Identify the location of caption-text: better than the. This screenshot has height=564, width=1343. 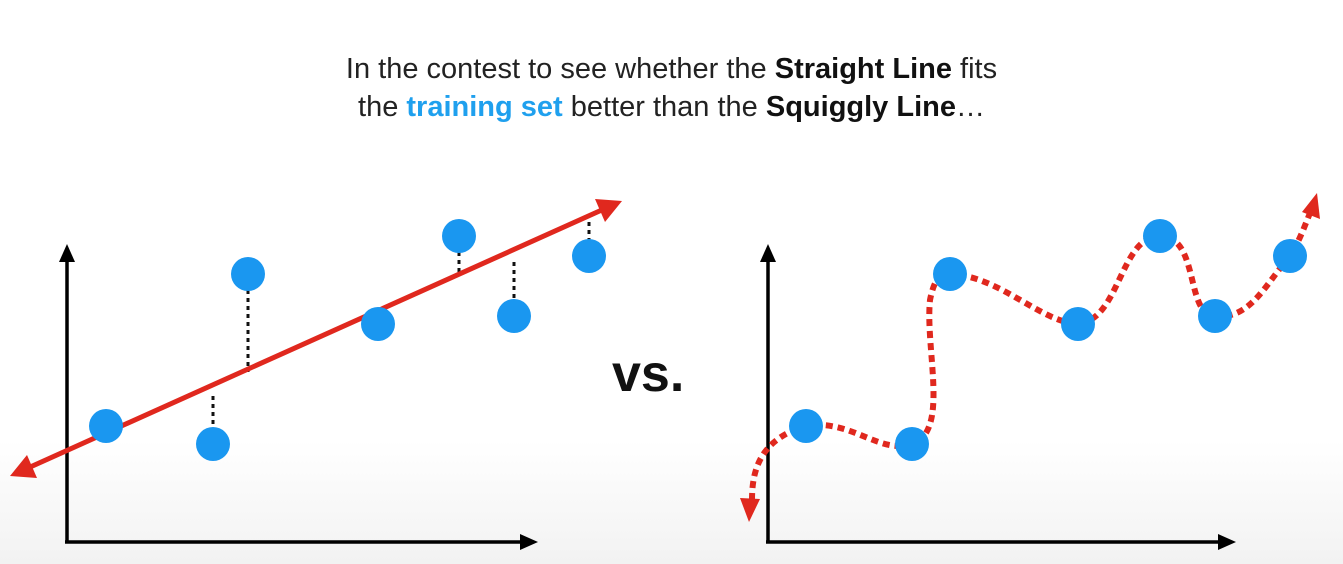
(664, 107).